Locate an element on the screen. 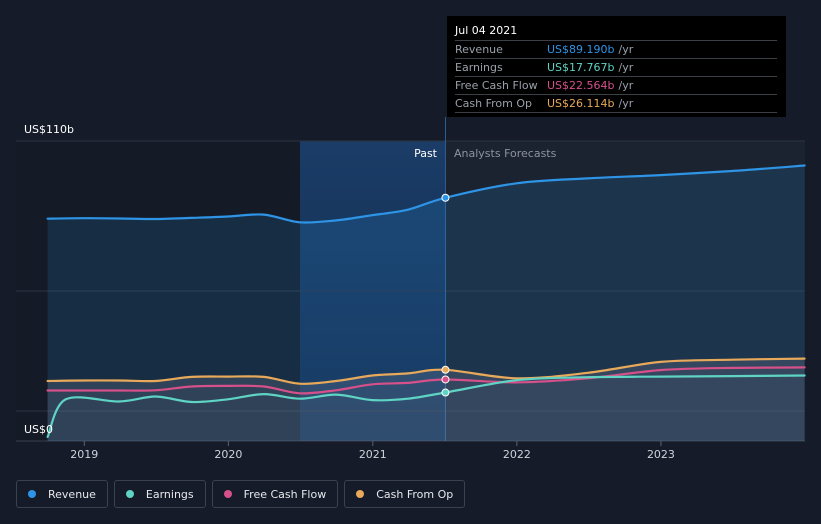 This screenshot has height=524, width=821. revenue-marker is located at coordinates (445, 197).